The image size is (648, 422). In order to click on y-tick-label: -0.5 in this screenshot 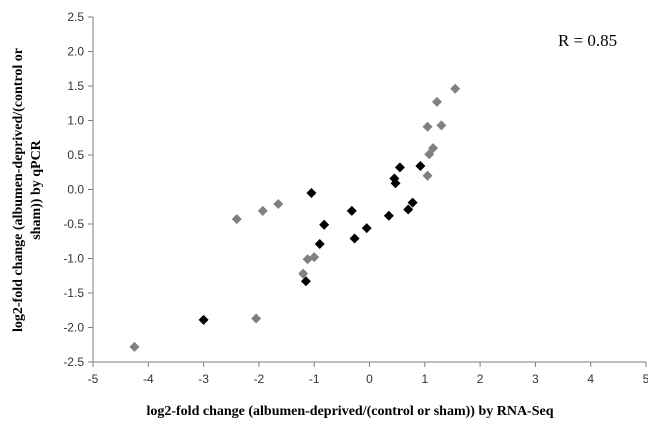, I will do `click(73, 224)`.